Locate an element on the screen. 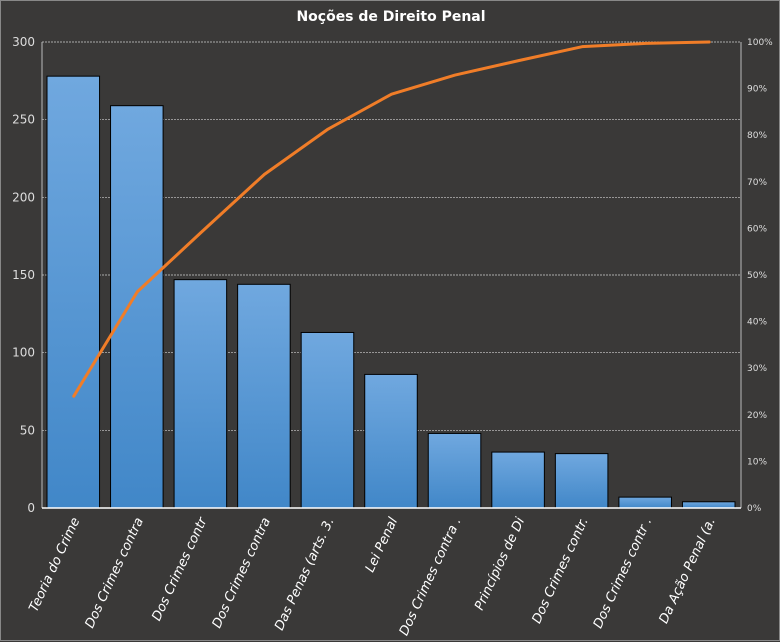 The image size is (780, 642). y2-tick-label: 60% is located at coordinates (757, 229).